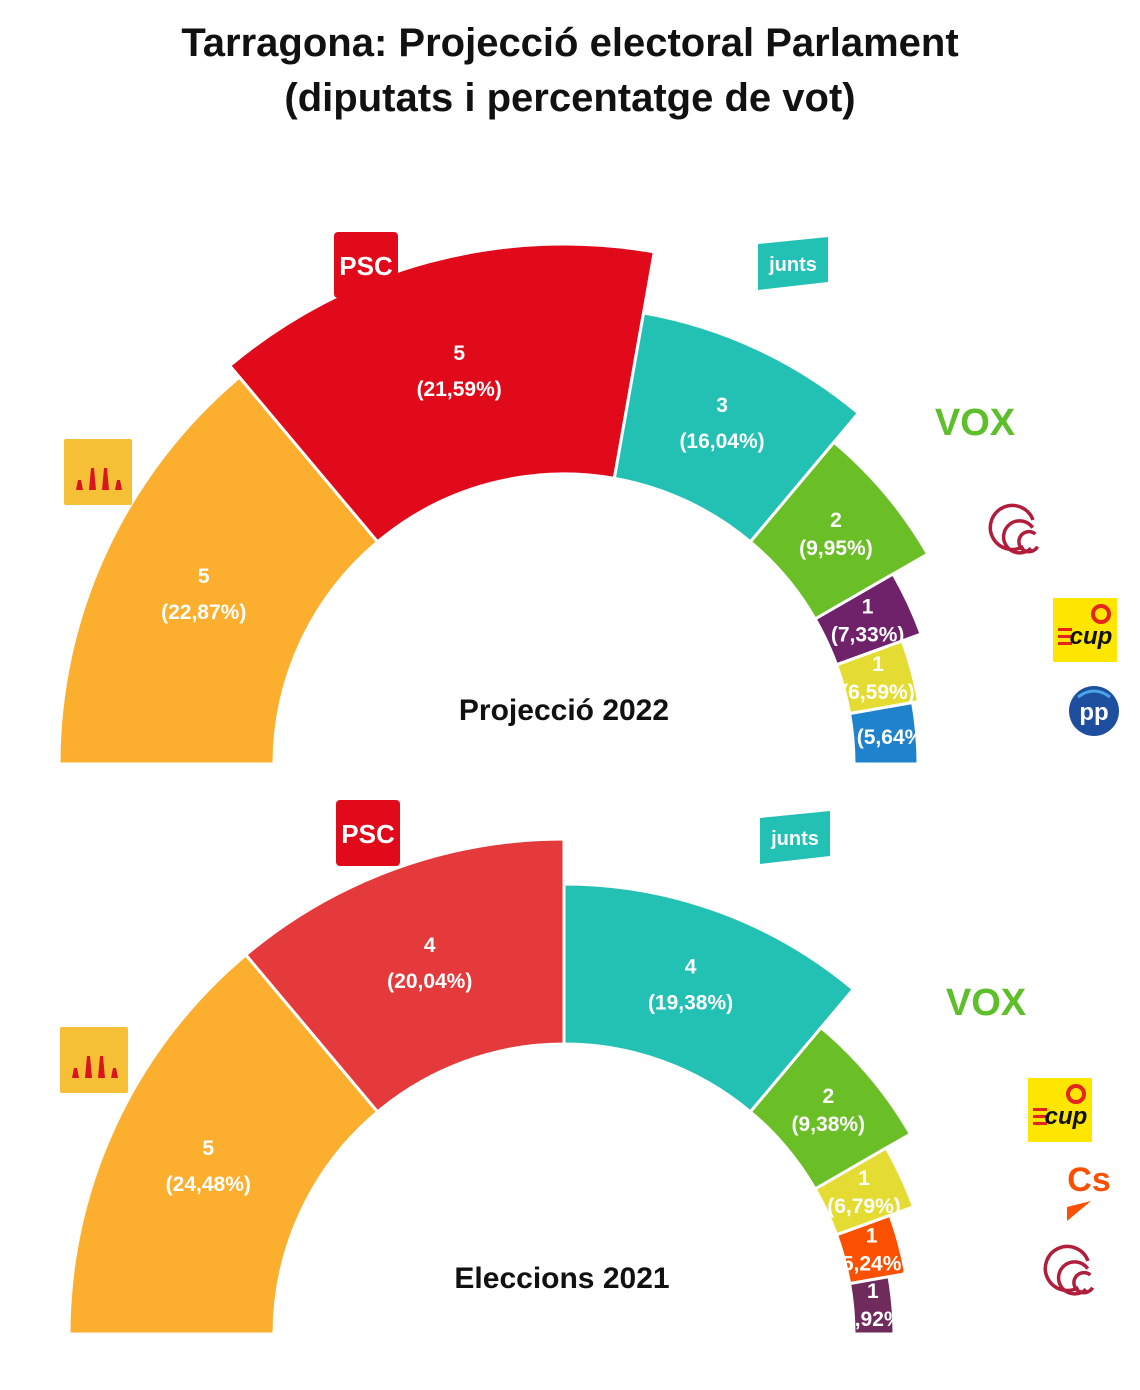  Describe the element at coordinates (873, 1319) in the screenshot. I see `segment-percent-7: (4,92%)` at that location.